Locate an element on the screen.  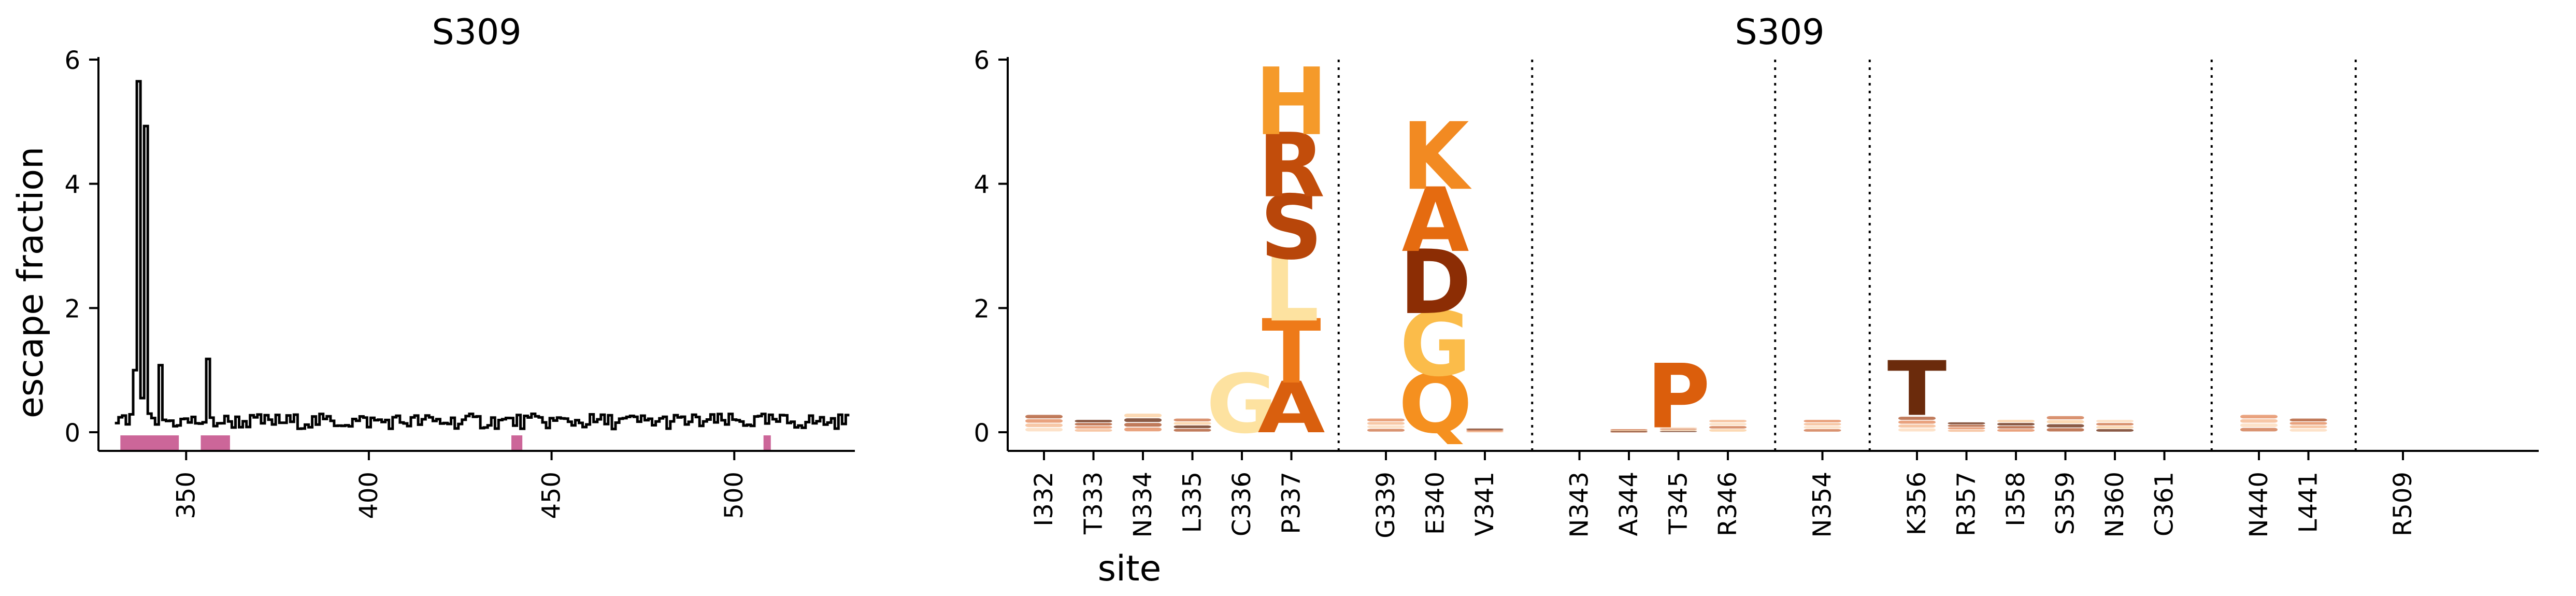
x-tick-label-N354: N354 is located at coordinates (1823, 505).